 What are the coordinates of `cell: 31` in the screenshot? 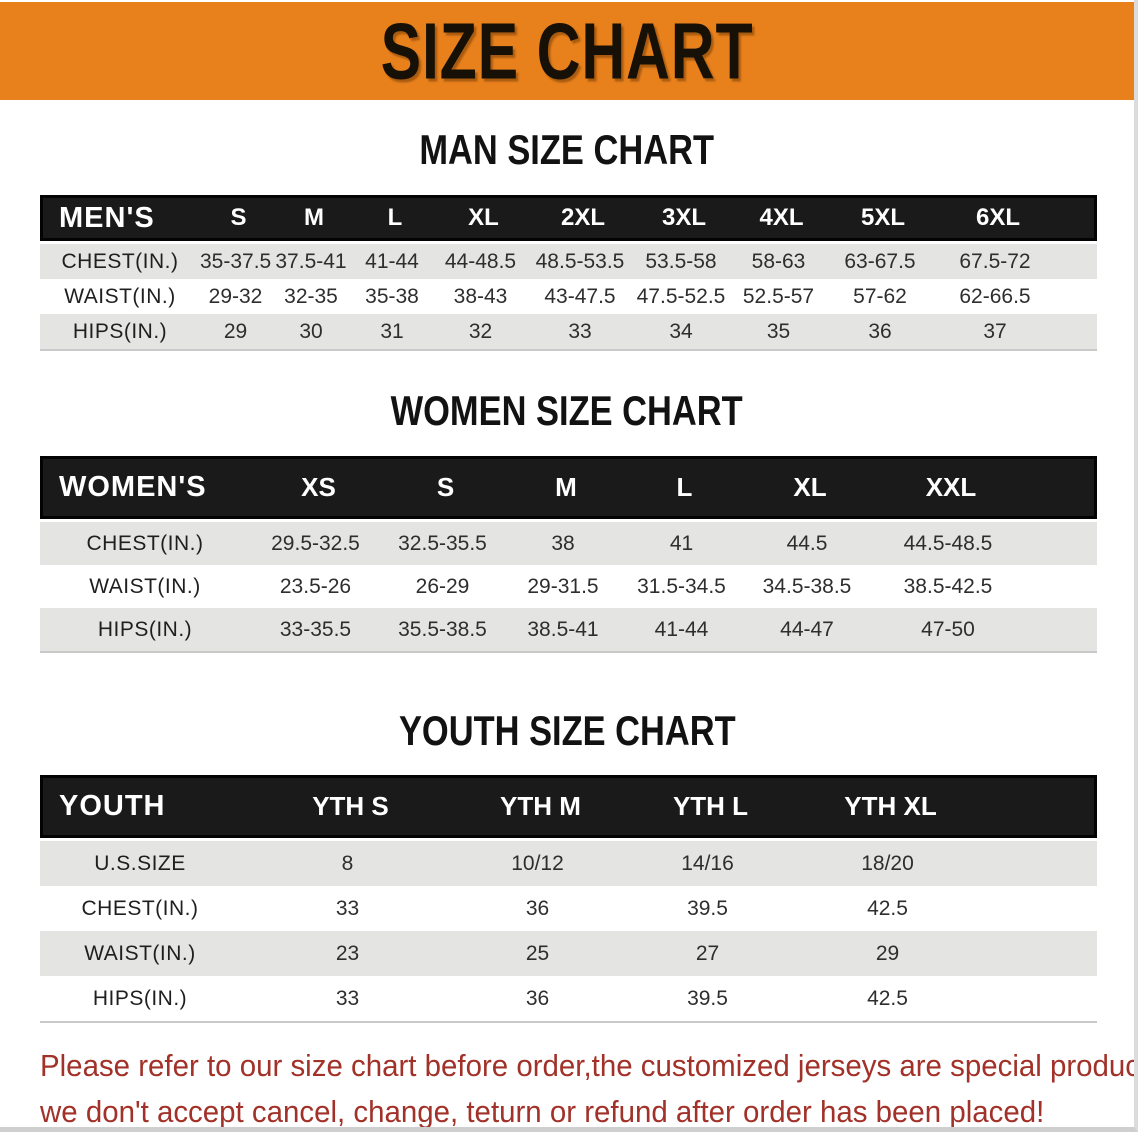 It's located at (392, 331).